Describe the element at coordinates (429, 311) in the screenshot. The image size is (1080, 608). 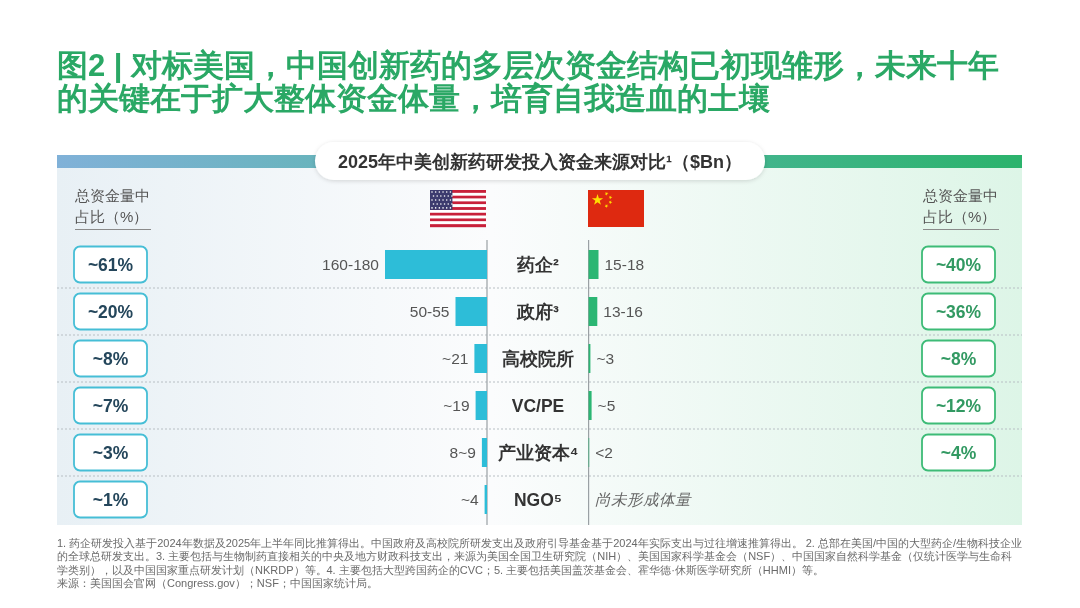
I see `data-label: 50-55` at that location.